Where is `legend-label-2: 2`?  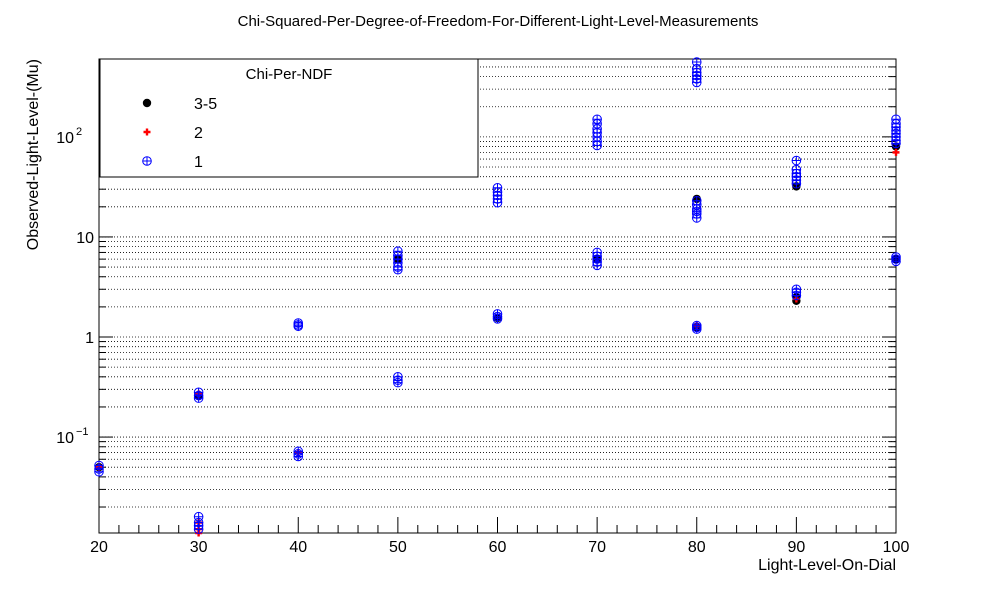
legend-label-2: 2 is located at coordinates (198, 133).